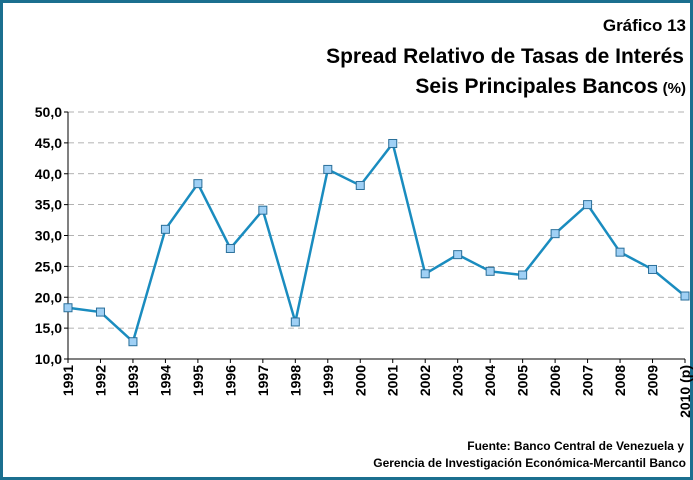 The height and width of the screenshot is (480, 693). Describe the element at coordinates (360, 380) in the screenshot. I see `x-tick-label: 2000` at that location.